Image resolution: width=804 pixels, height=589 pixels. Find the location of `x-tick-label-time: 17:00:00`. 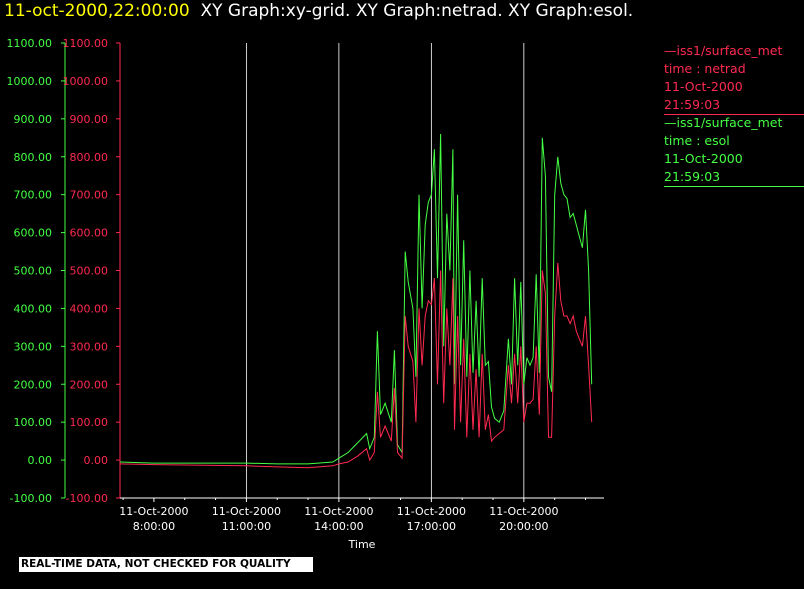

x-tick-label-time: 17:00:00 is located at coordinates (431, 526).